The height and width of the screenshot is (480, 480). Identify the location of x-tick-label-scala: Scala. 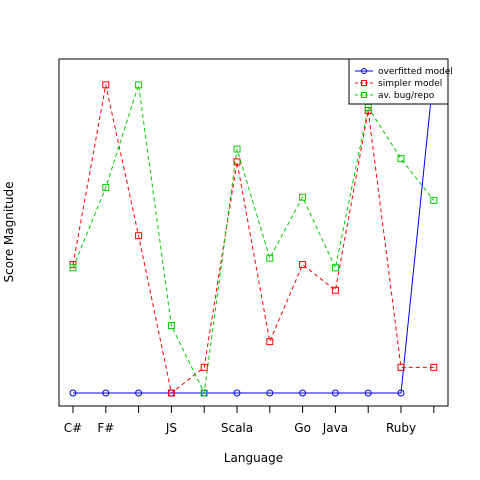
(237, 428).